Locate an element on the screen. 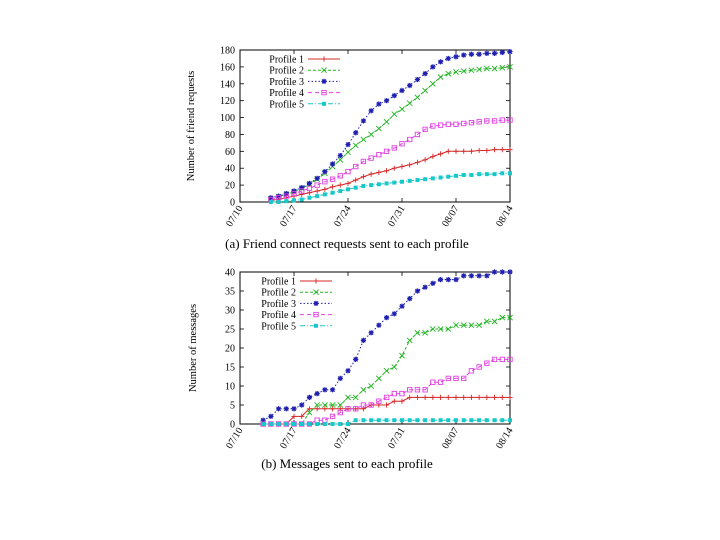 This screenshot has width=720, height=540. y-tick-label: 15 is located at coordinates (230, 368).